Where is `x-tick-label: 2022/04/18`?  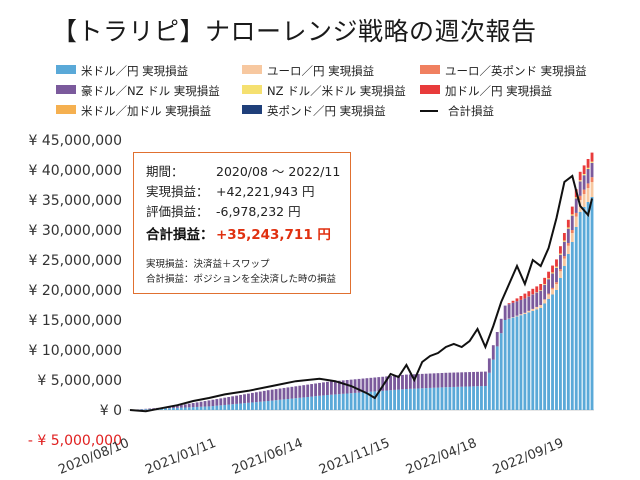 x-tick-label: 2022/04/18 is located at coordinates (441, 457).